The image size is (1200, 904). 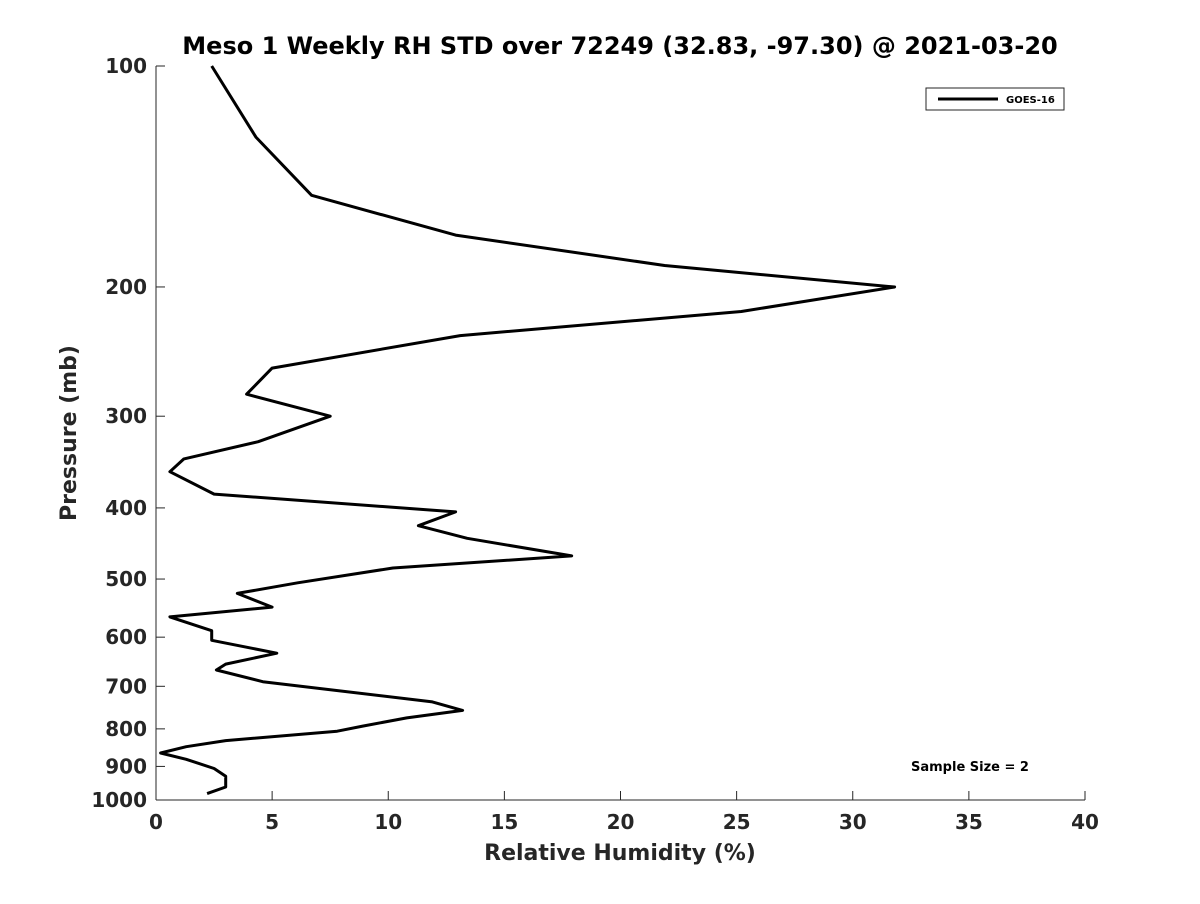 I want to click on y-tick-label: 300, so click(x=126, y=416).